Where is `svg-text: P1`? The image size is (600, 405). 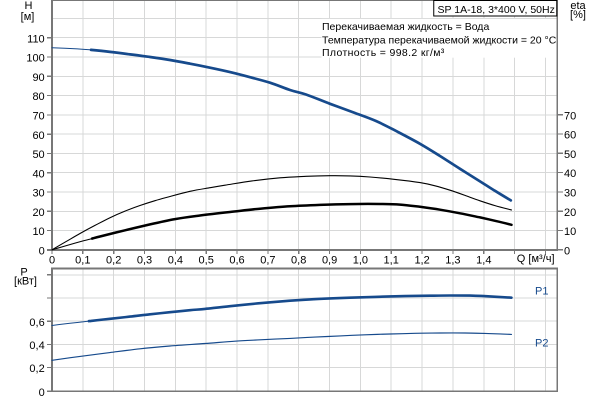
svg-text: P1 is located at coordinates (541, 291).